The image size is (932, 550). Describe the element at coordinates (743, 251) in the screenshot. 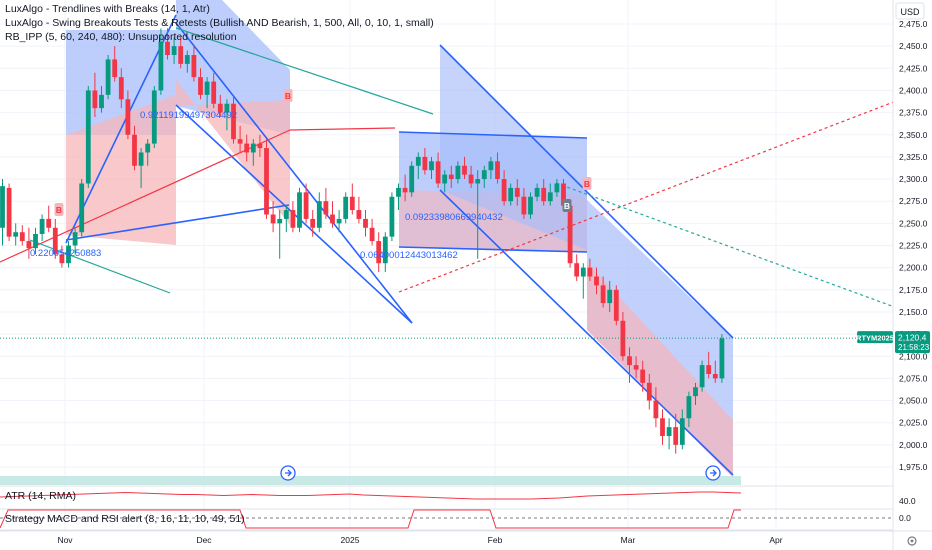

I see `teal-trend-line-dashed` at that location.